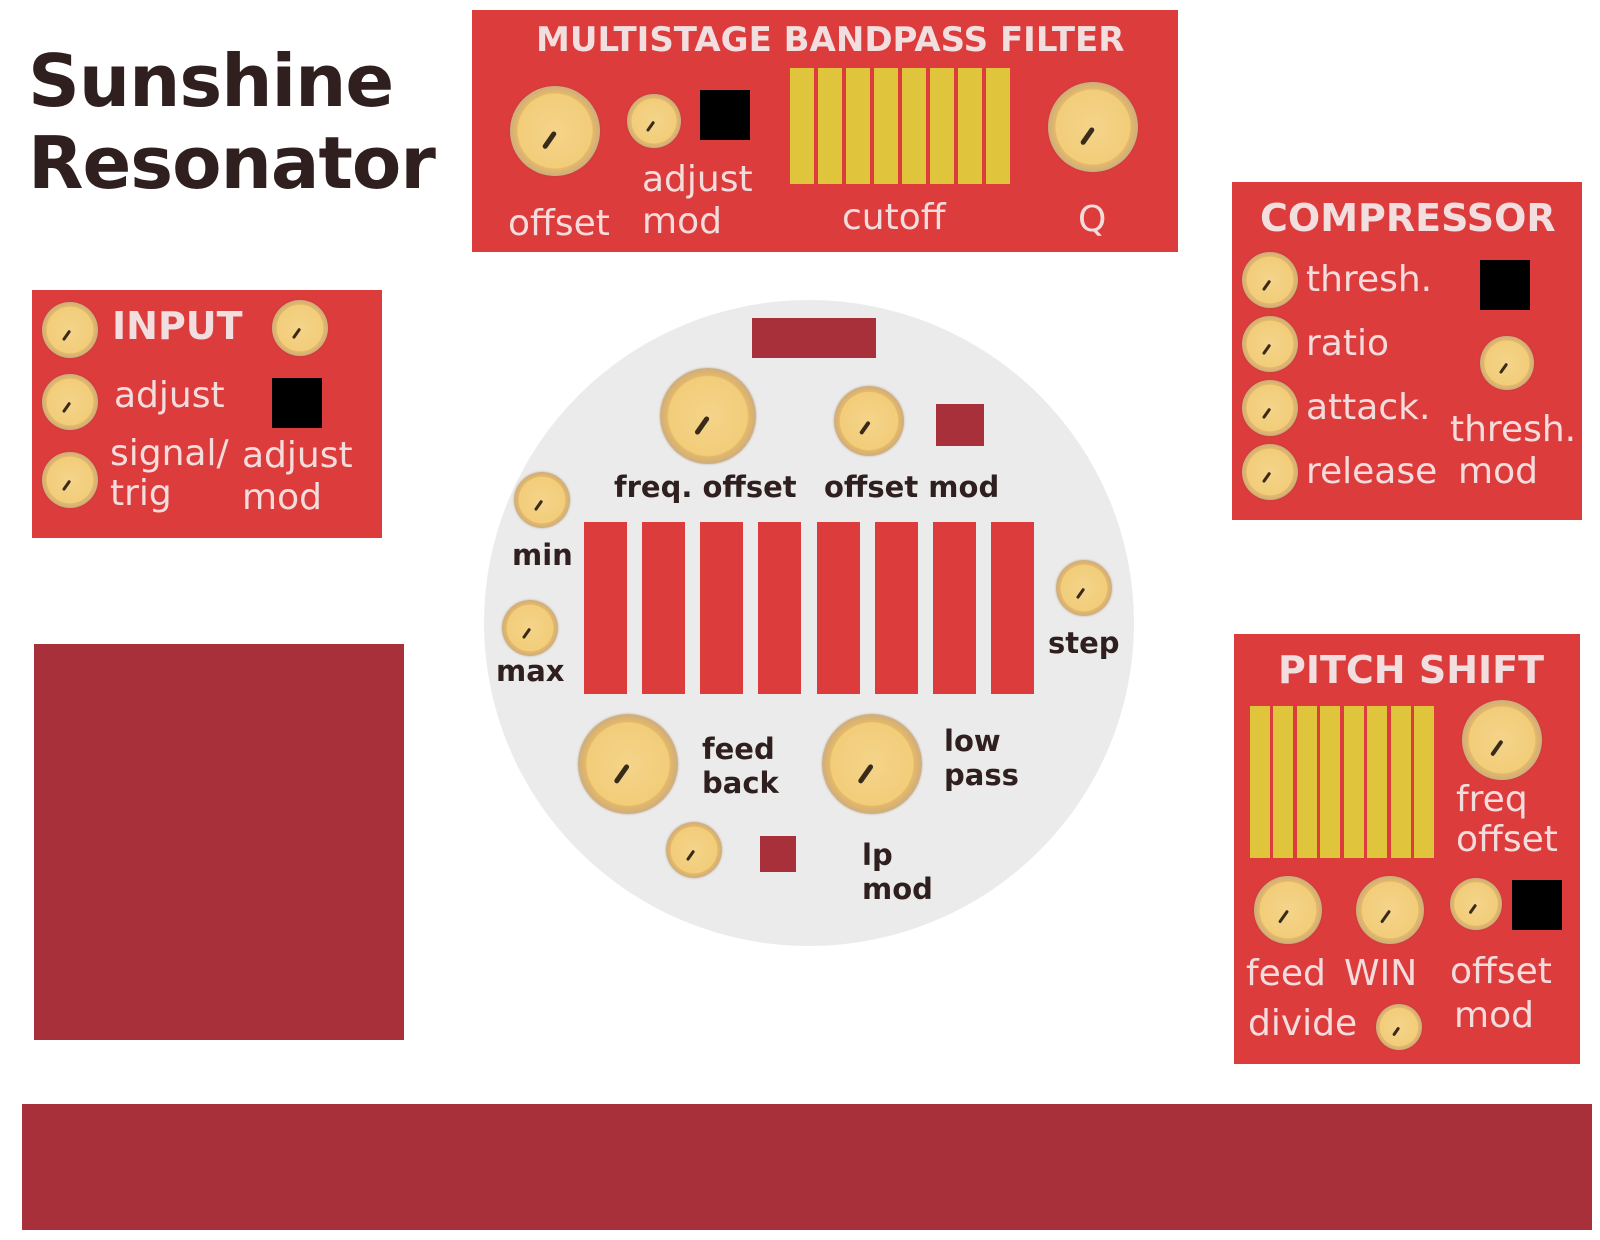 Image resolution: width=1600 pixels, height=1240 pixels. I want to click on compressor-thresh-knob, so click(1270, 280).